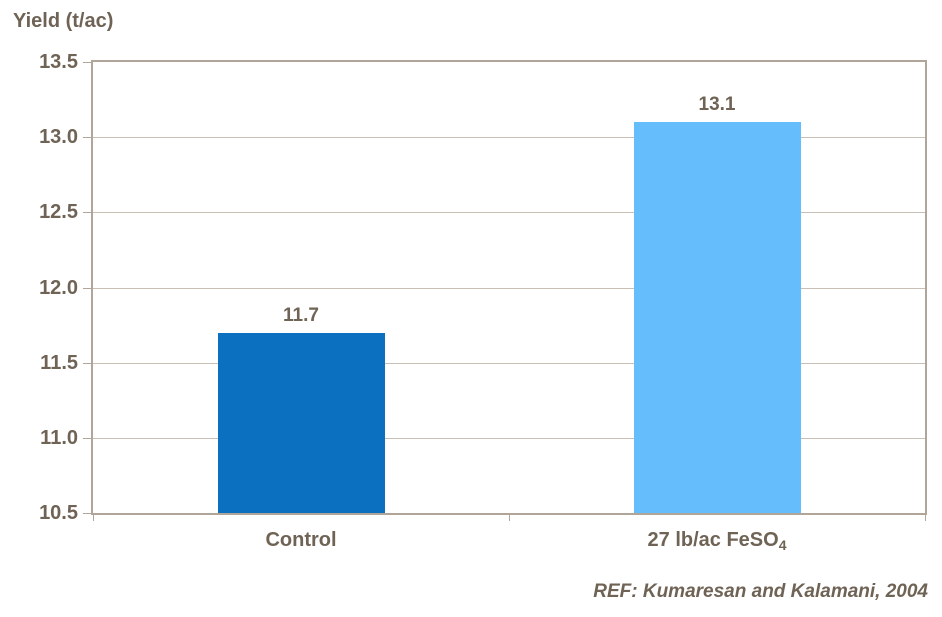 The width and height of the screenshot is (942, 617). What do you see at coordinates (301, 315) in the screenshot?
I see `bar-value-label: 11.7` at bounding box center [301, 315].